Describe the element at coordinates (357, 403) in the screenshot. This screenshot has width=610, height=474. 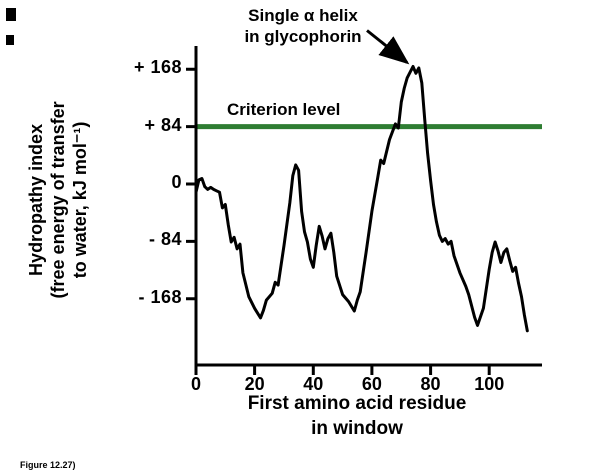
I see `x-axis-title-line-1: First amino acid residue` at that location.